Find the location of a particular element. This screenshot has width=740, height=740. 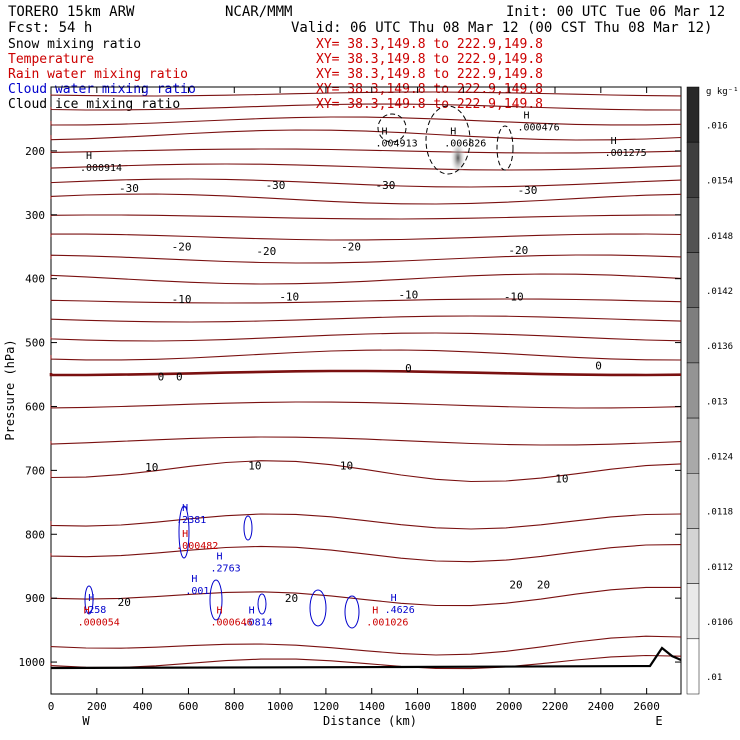

terrain-surface is located at coordinates (366, 658).